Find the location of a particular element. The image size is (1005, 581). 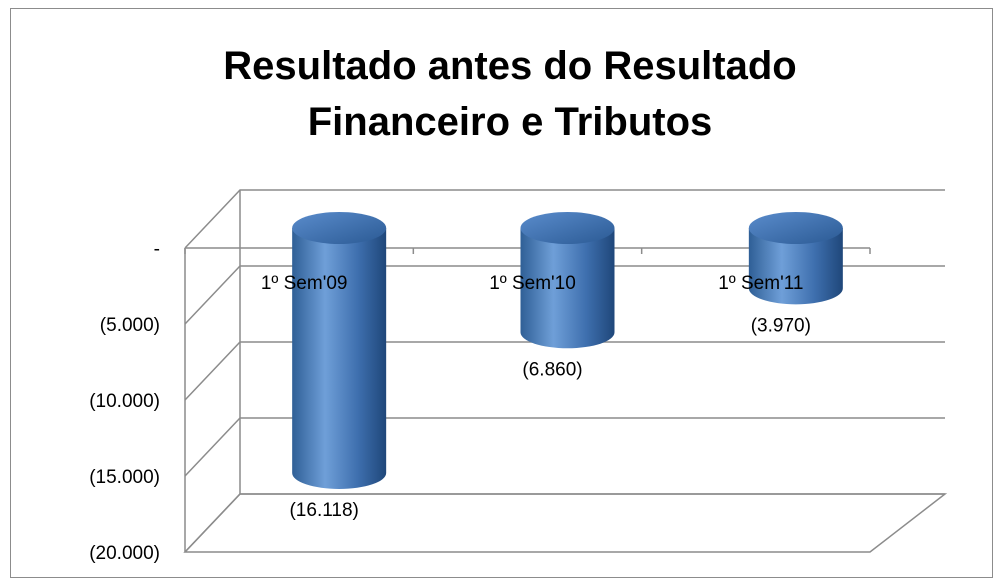

value-label: (6.860) is located at coordinates (552, 369).